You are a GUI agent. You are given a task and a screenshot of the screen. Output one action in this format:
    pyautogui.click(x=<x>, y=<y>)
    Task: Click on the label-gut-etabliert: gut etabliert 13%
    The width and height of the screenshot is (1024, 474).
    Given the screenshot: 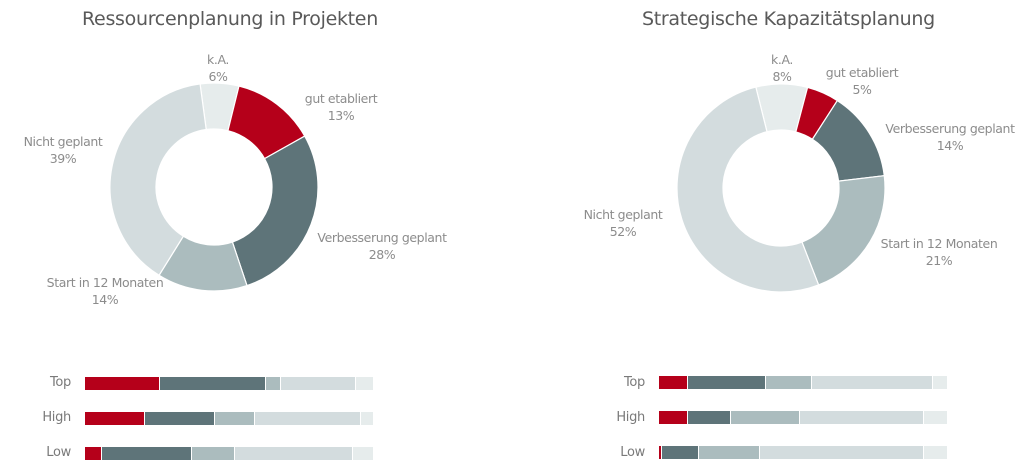 What is the action you would take?
    pyautogui.click(x=341, y=107)
    